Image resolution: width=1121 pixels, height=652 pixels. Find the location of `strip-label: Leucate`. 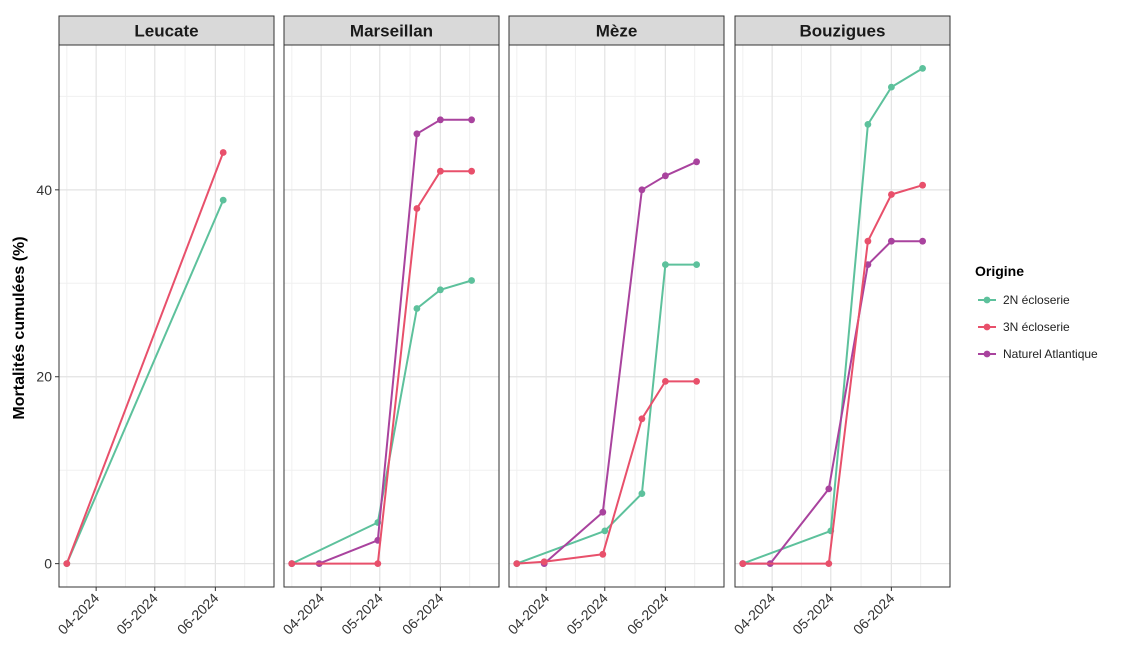

strip-label: Leucate is located at coordinates (166, 31).